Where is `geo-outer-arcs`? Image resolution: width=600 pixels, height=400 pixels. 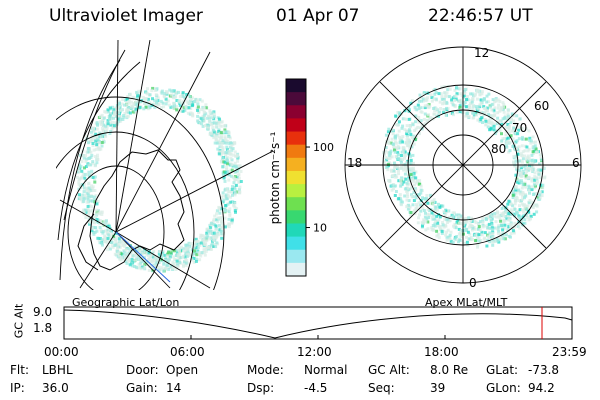
geo-outer-arcs is located at coordinates (99, 165).